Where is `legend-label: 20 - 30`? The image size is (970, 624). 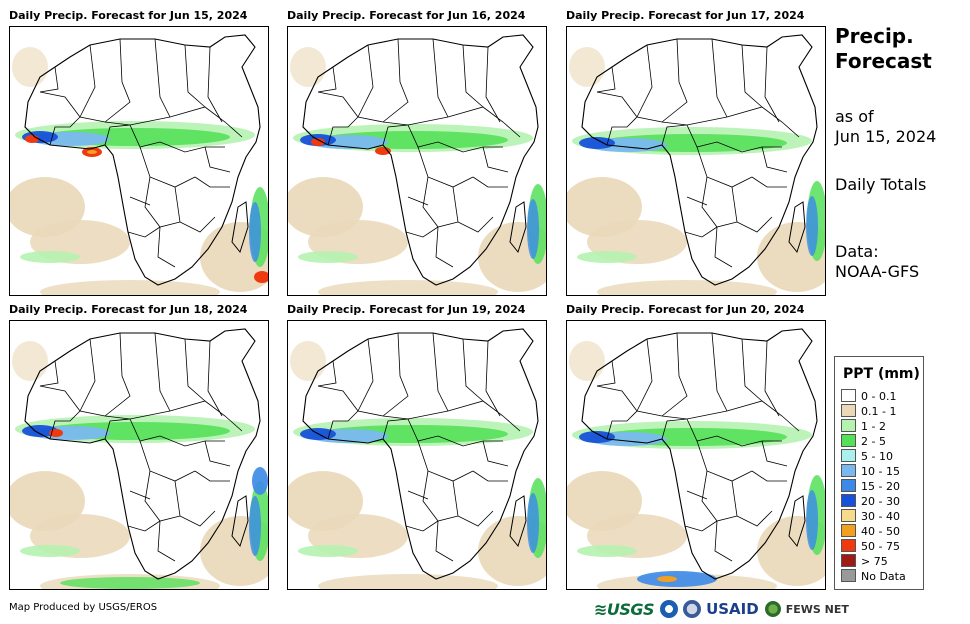
legend-label: 20 - 30 is located at coordinates (880, 501).